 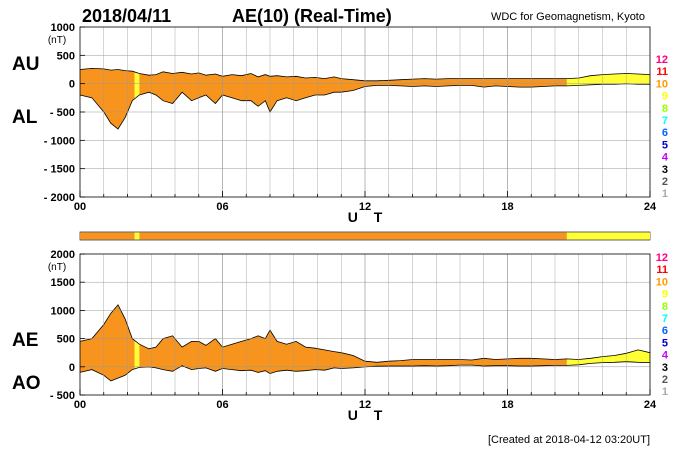 I want to click on series-label-upper: AE, so click(x=25, y=340).